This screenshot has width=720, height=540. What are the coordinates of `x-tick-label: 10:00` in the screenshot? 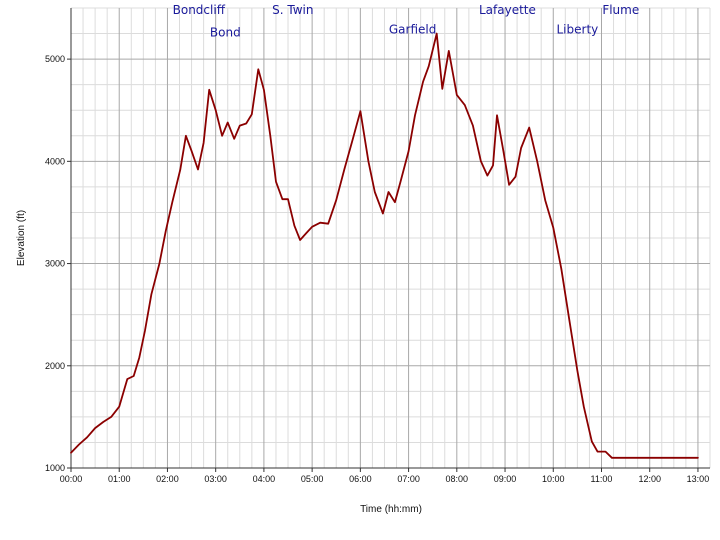 It's located at (553, 479).